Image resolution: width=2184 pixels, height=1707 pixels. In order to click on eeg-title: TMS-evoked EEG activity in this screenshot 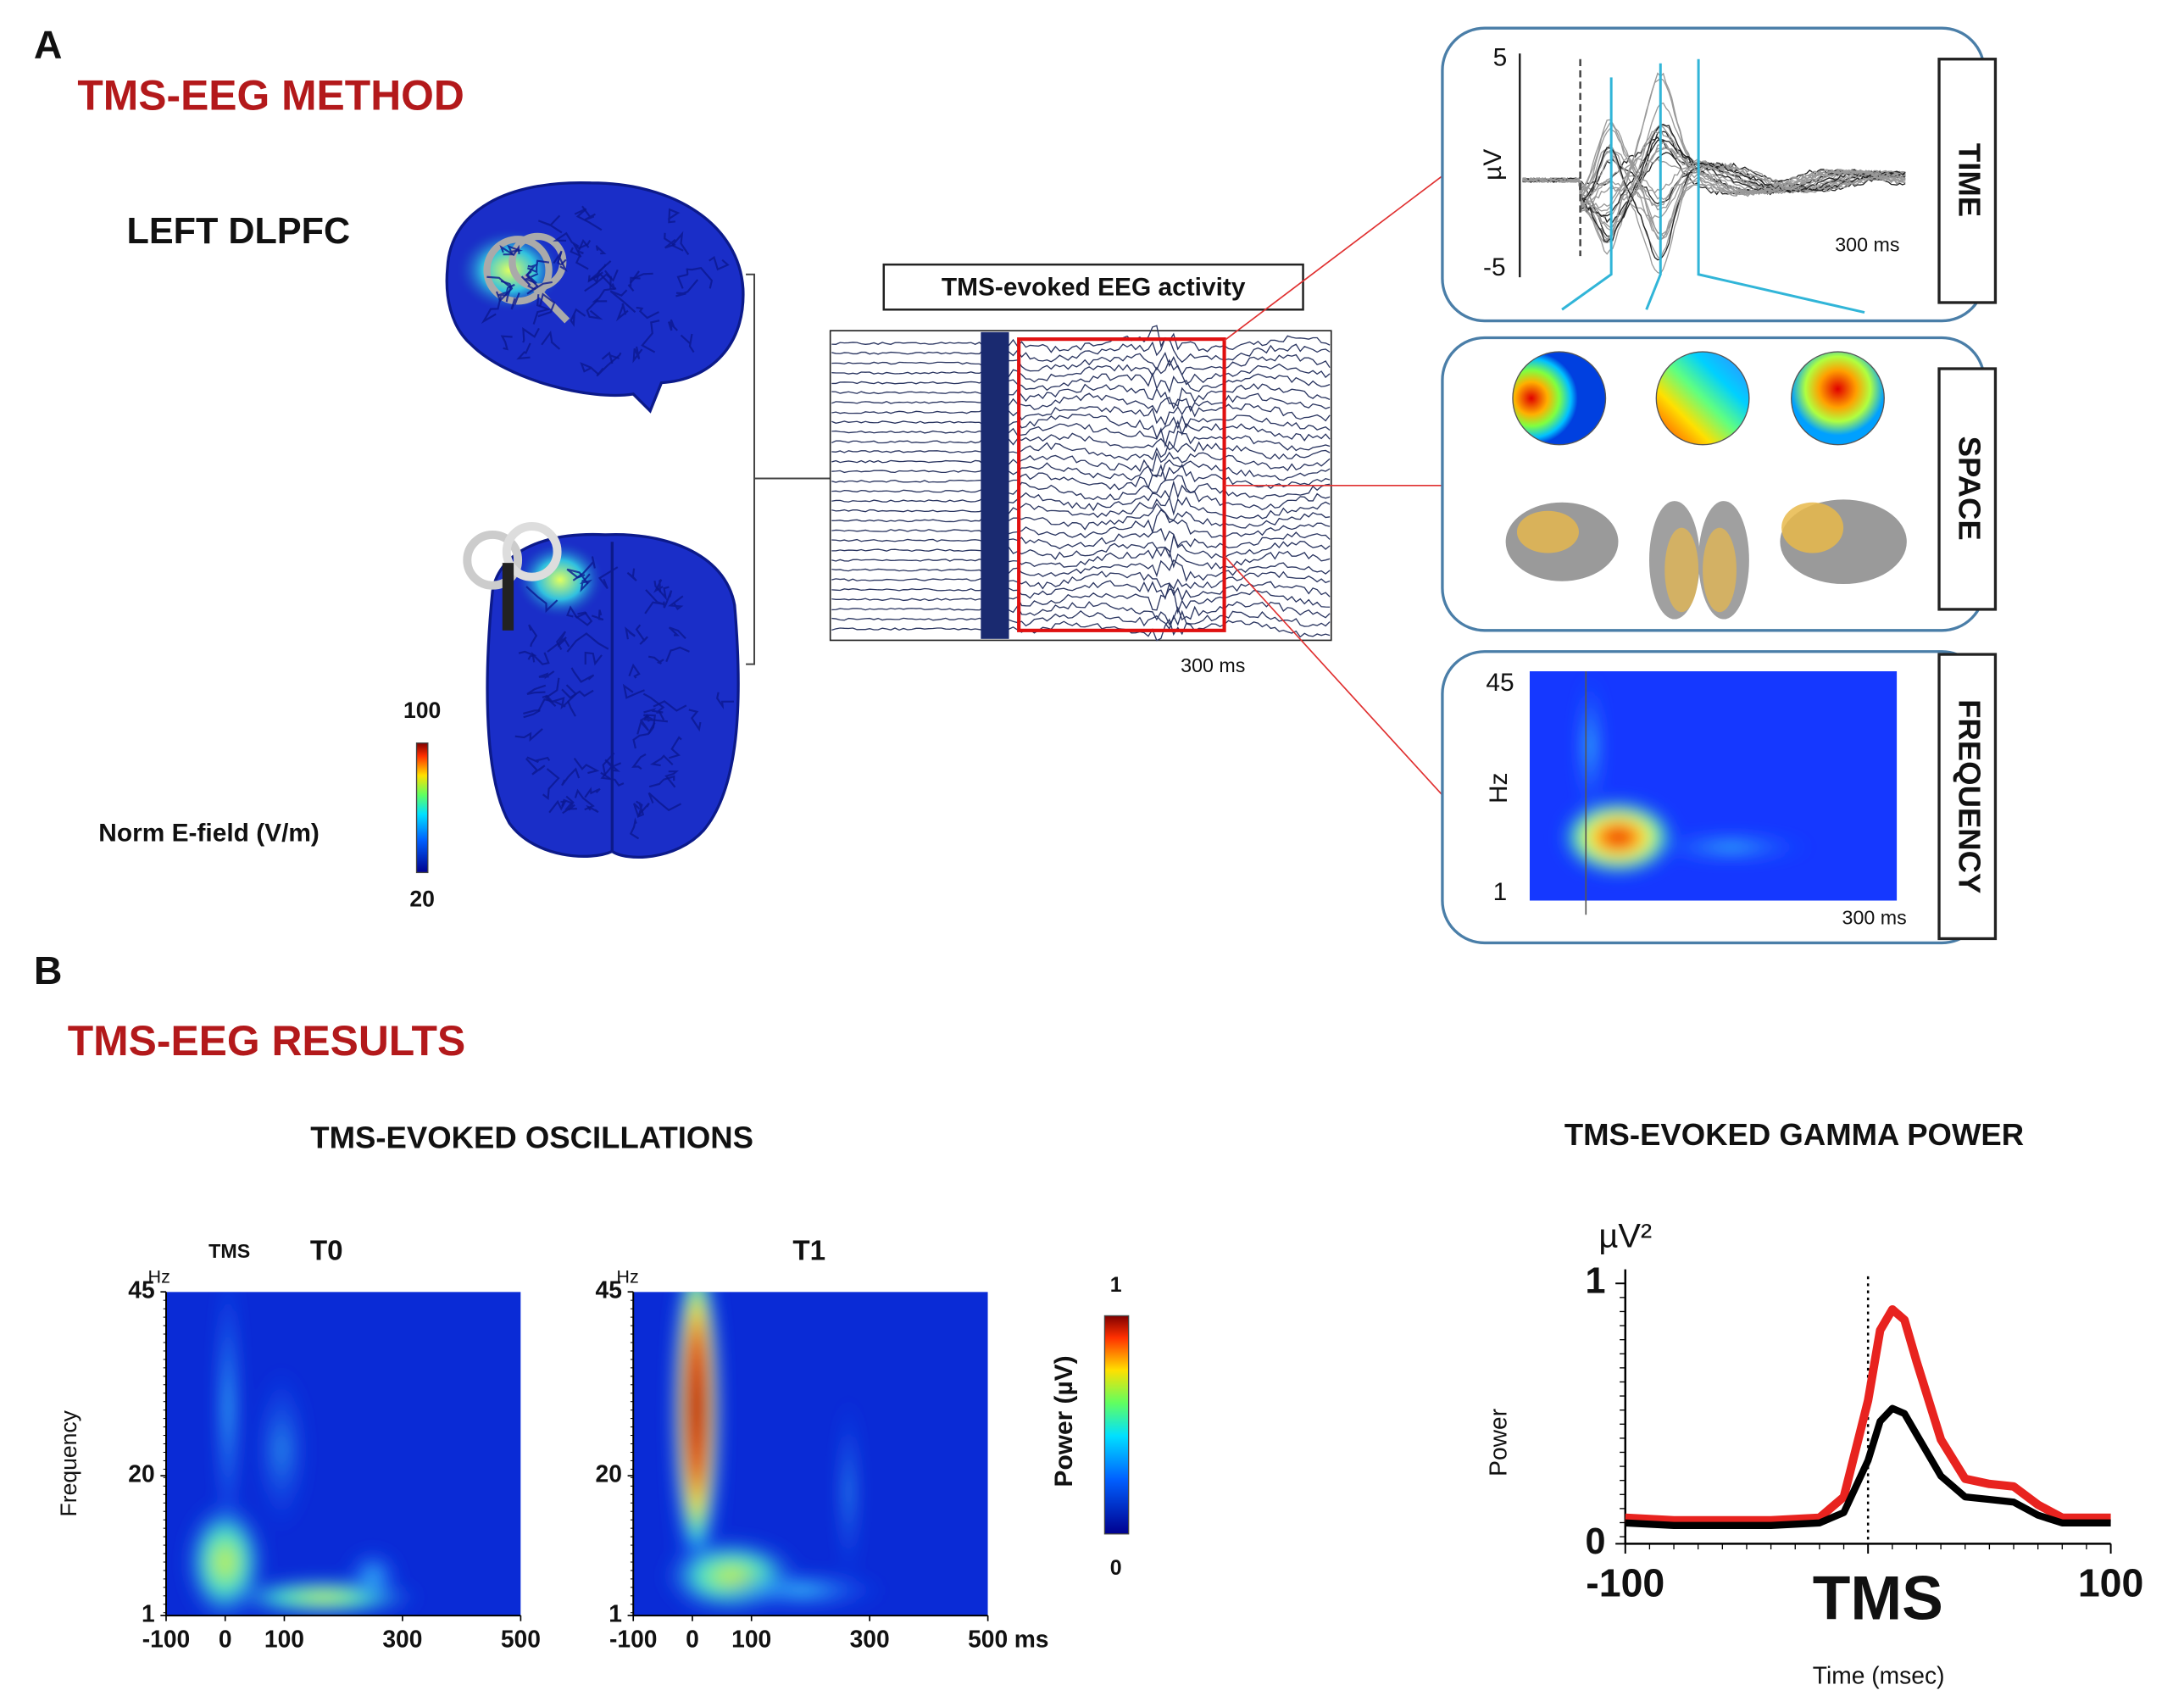, I will do `click(1094, 287)`.